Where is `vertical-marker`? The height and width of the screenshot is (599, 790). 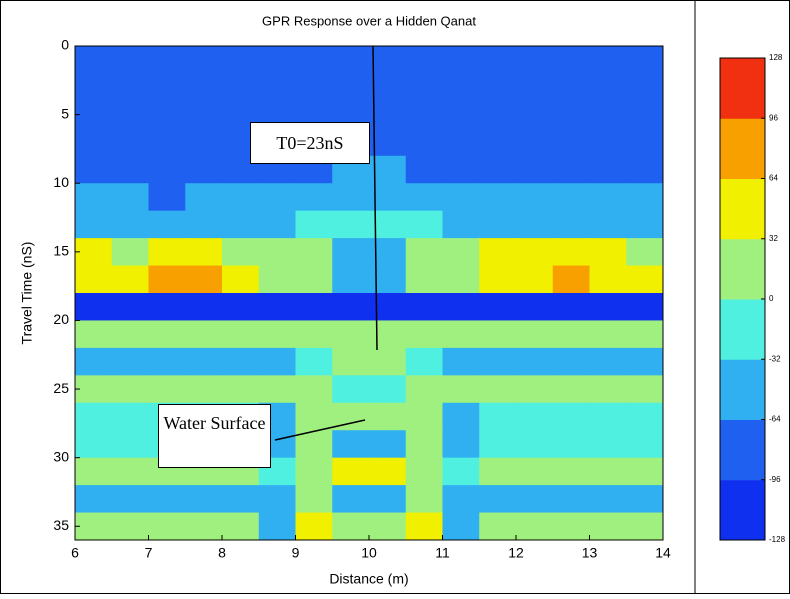 vertical-marker is located at coordinates (375, 198).